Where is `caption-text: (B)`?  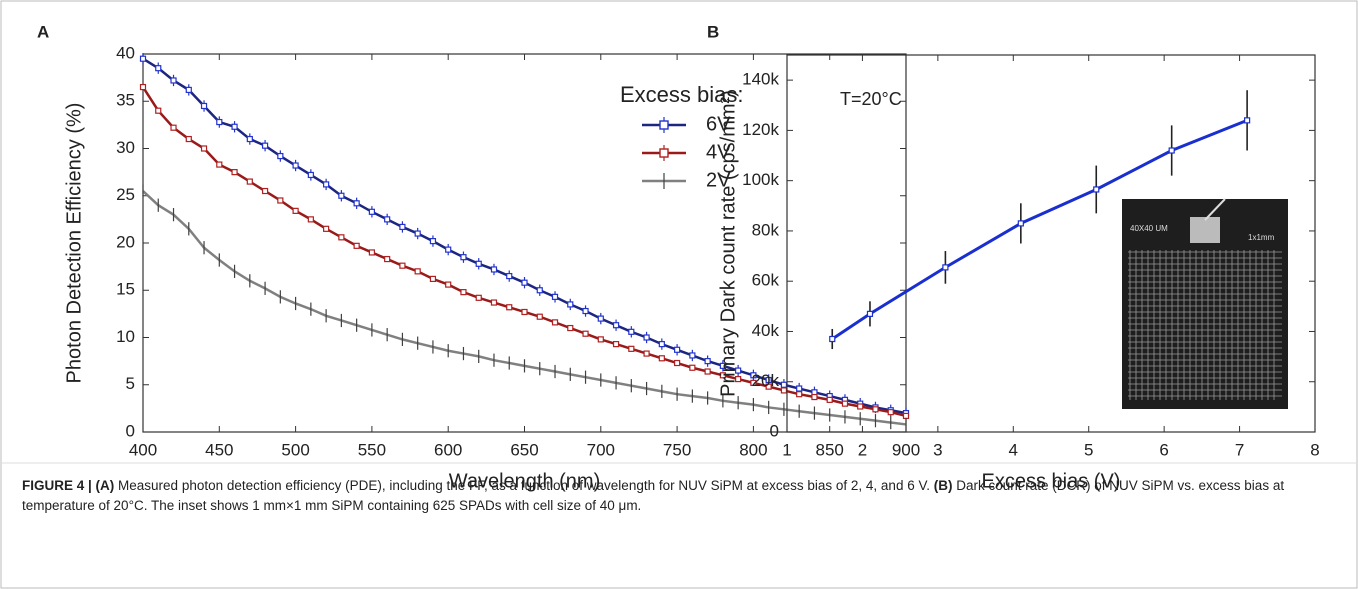
caption-text: (B) is located at coordinates (943, 485).